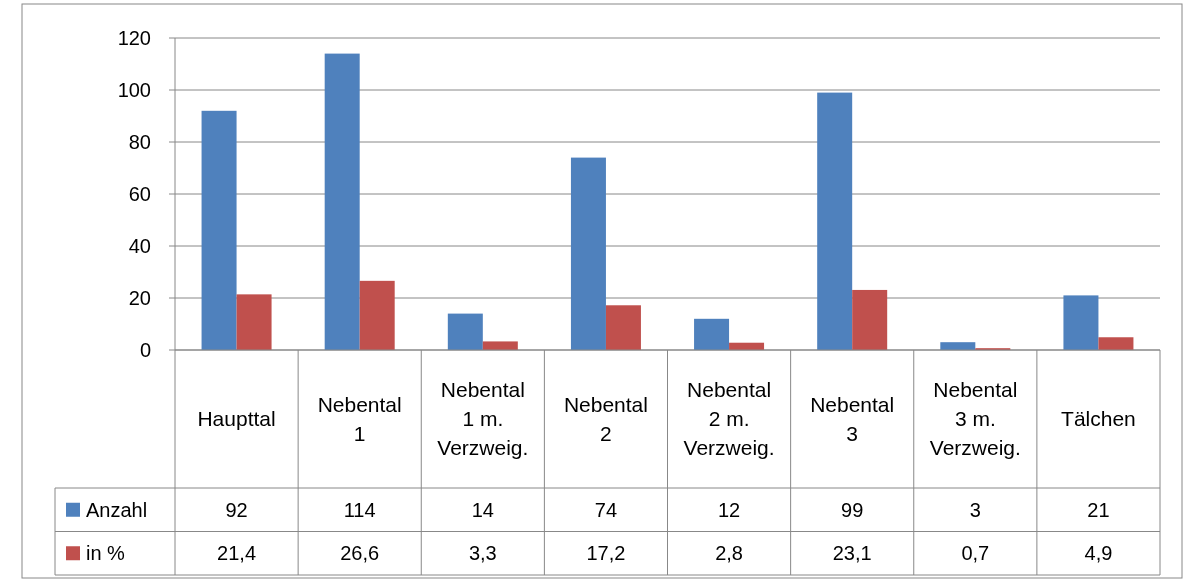 The width and height of the screenshot is (1185, 580). Describe the element at coordinates (852, 553) in the screenshot. I see `data-label: 23,1` at that location.